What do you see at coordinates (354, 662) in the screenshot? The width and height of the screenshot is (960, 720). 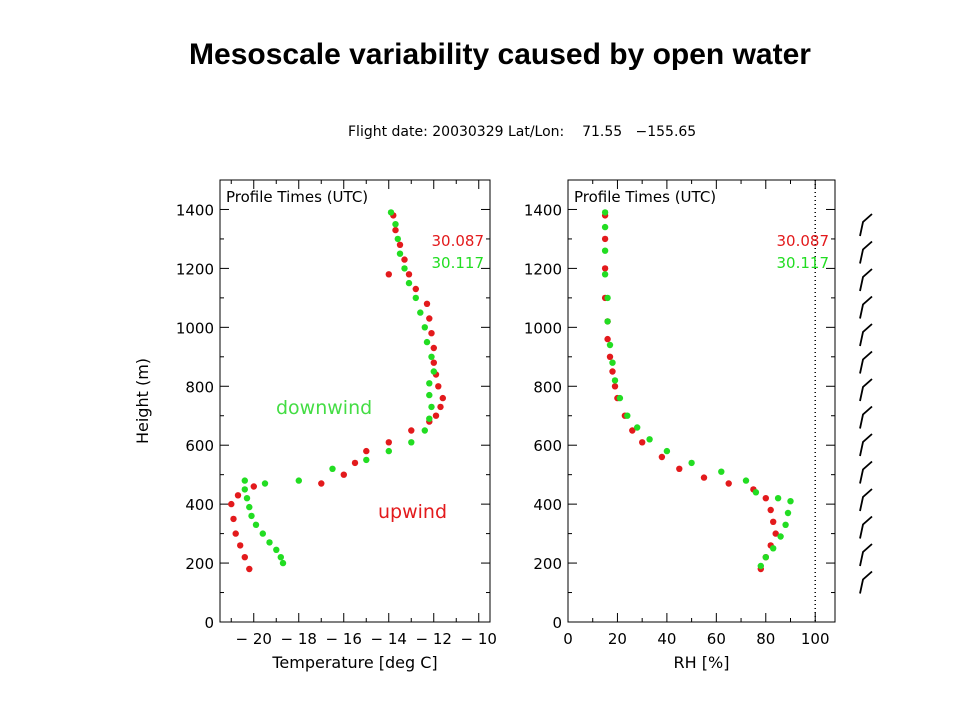 I see `chart0-xlabel: Temperature [deg C]` at bounding box center [354, 662].